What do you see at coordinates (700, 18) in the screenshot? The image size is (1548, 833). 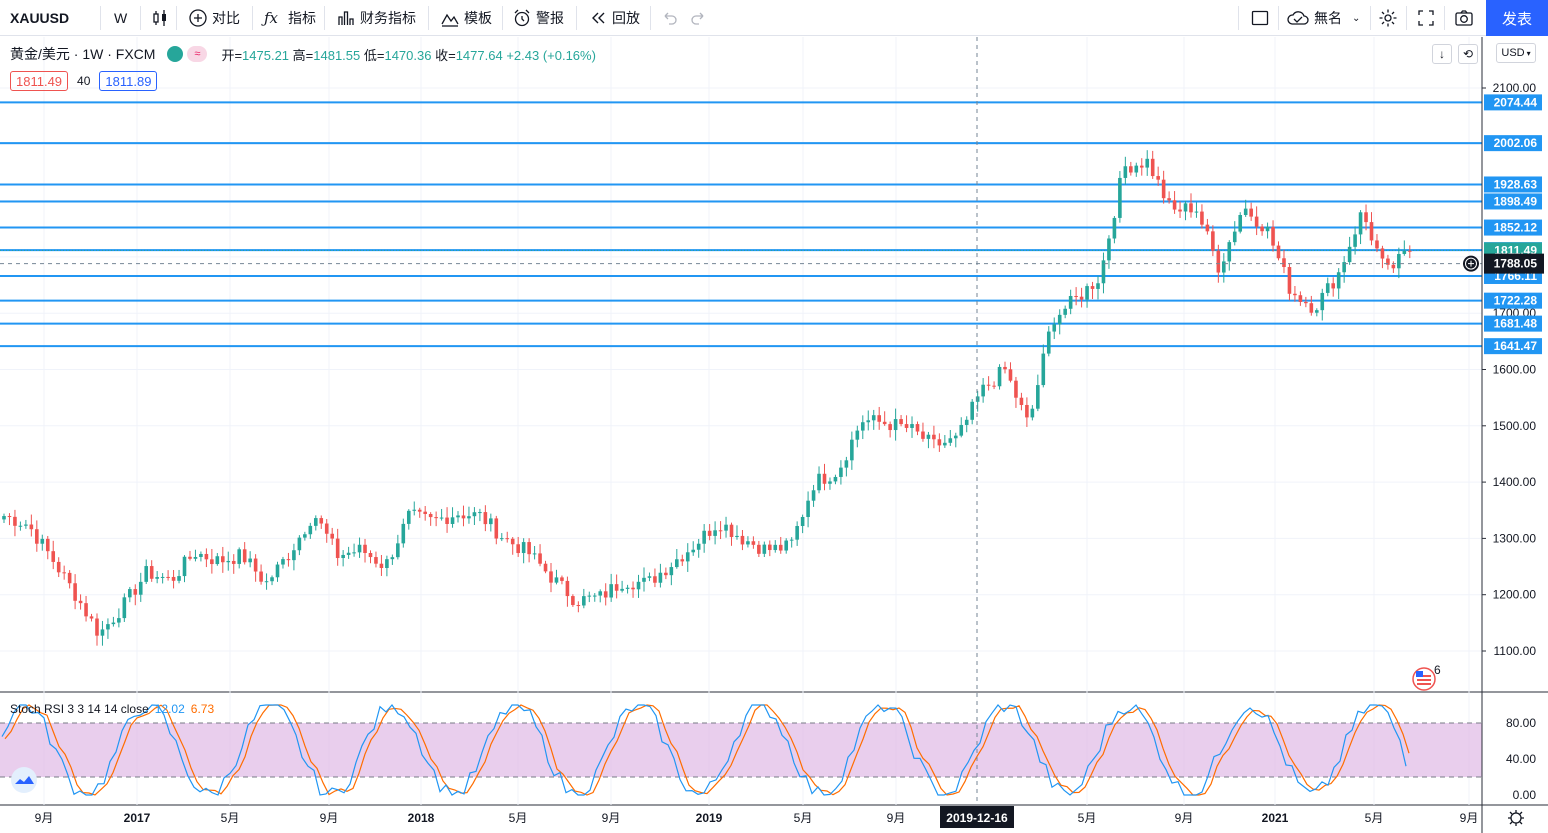 I see `redo-button` at bounding box center [700, 18].